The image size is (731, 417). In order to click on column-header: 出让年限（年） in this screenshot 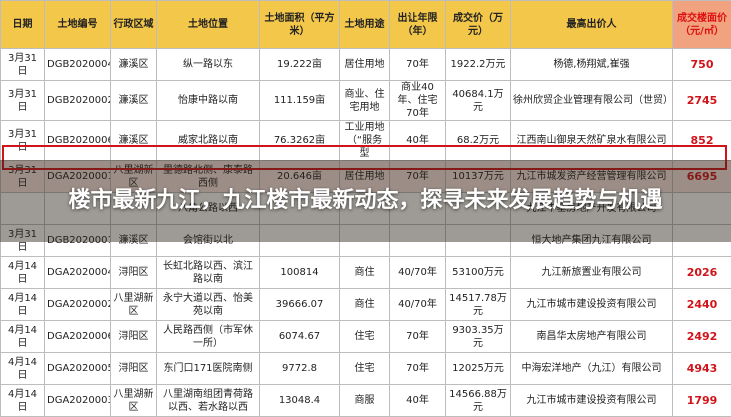, I will do `click(418, 25)`.